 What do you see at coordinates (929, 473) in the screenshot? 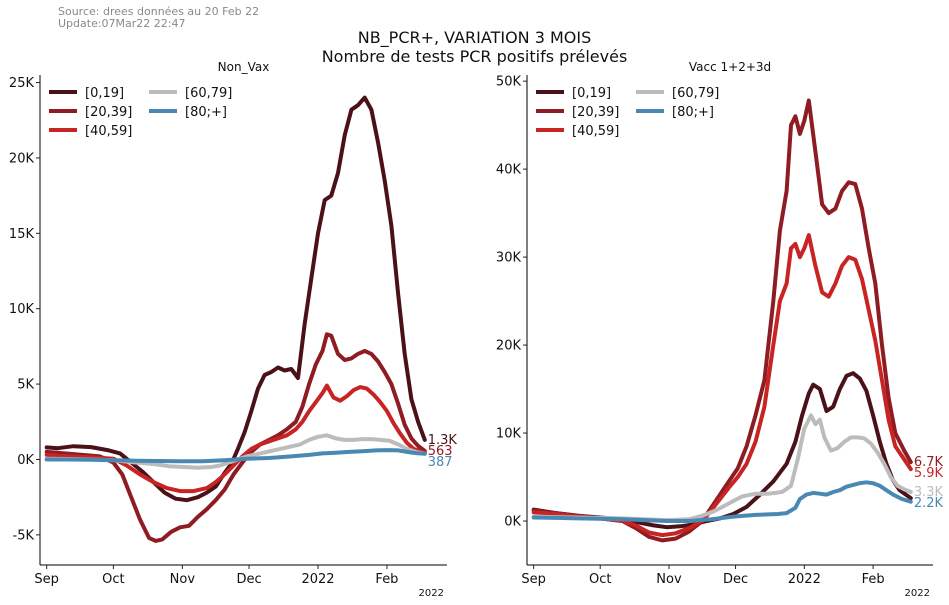
I see `end-label-40_59: 5.9K` at bounding box center [929, 473].